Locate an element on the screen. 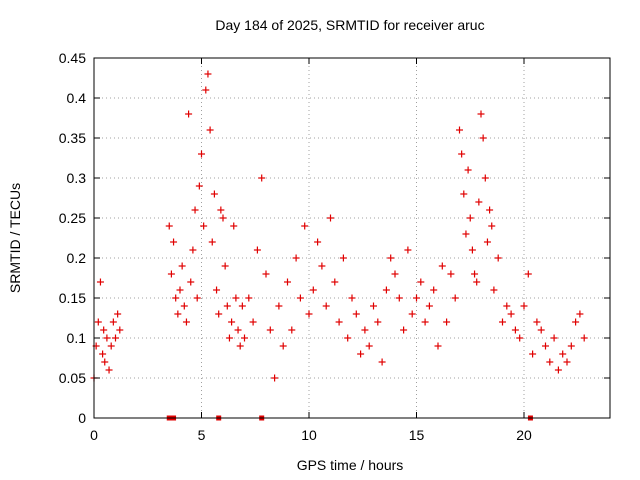 The image size is (640, 480). x-tick-label: 10 is located at coordinates (309, 435).